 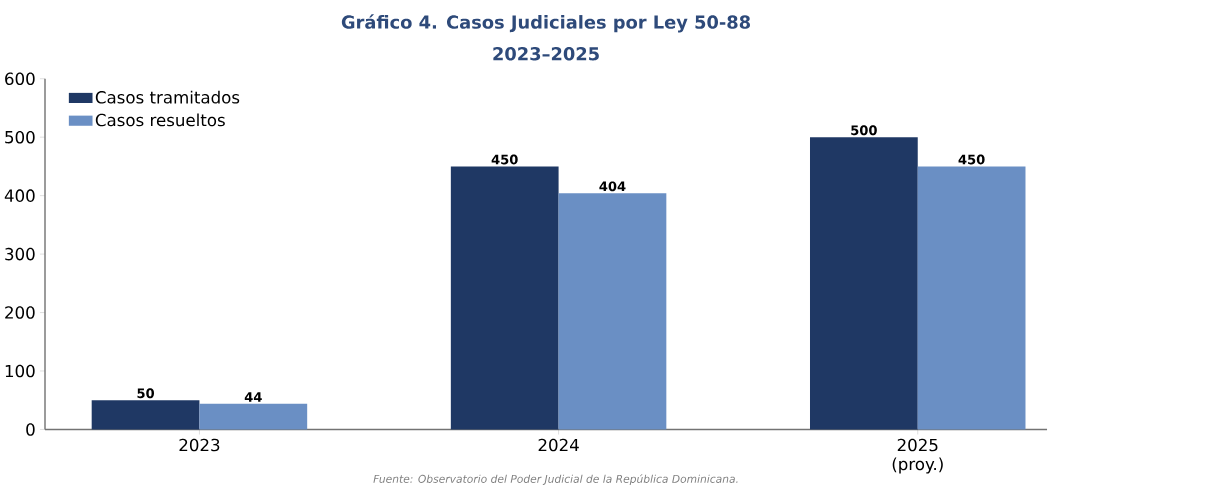 What do you see at coordinates (20, 254) in the screenshot?
I see `y-tick-label: 300` at bounding box center [20, 254].